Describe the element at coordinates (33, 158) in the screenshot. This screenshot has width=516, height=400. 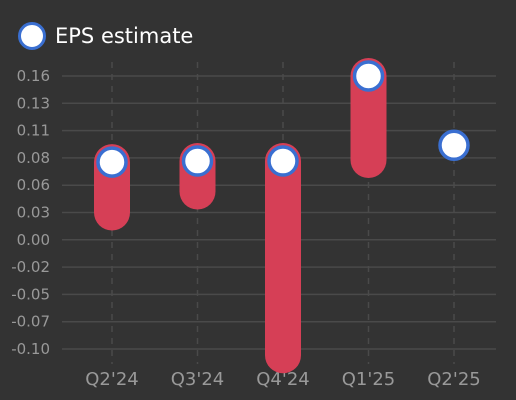
I see `y-tick-label: 0.08` at that location.